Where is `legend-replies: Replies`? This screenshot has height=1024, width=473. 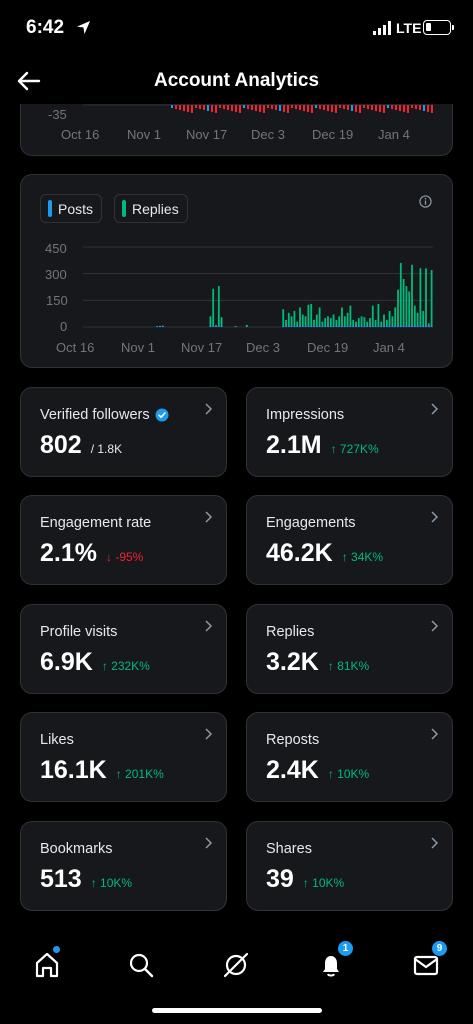 legend-replies: Replies is located at coordinates (151, 208).